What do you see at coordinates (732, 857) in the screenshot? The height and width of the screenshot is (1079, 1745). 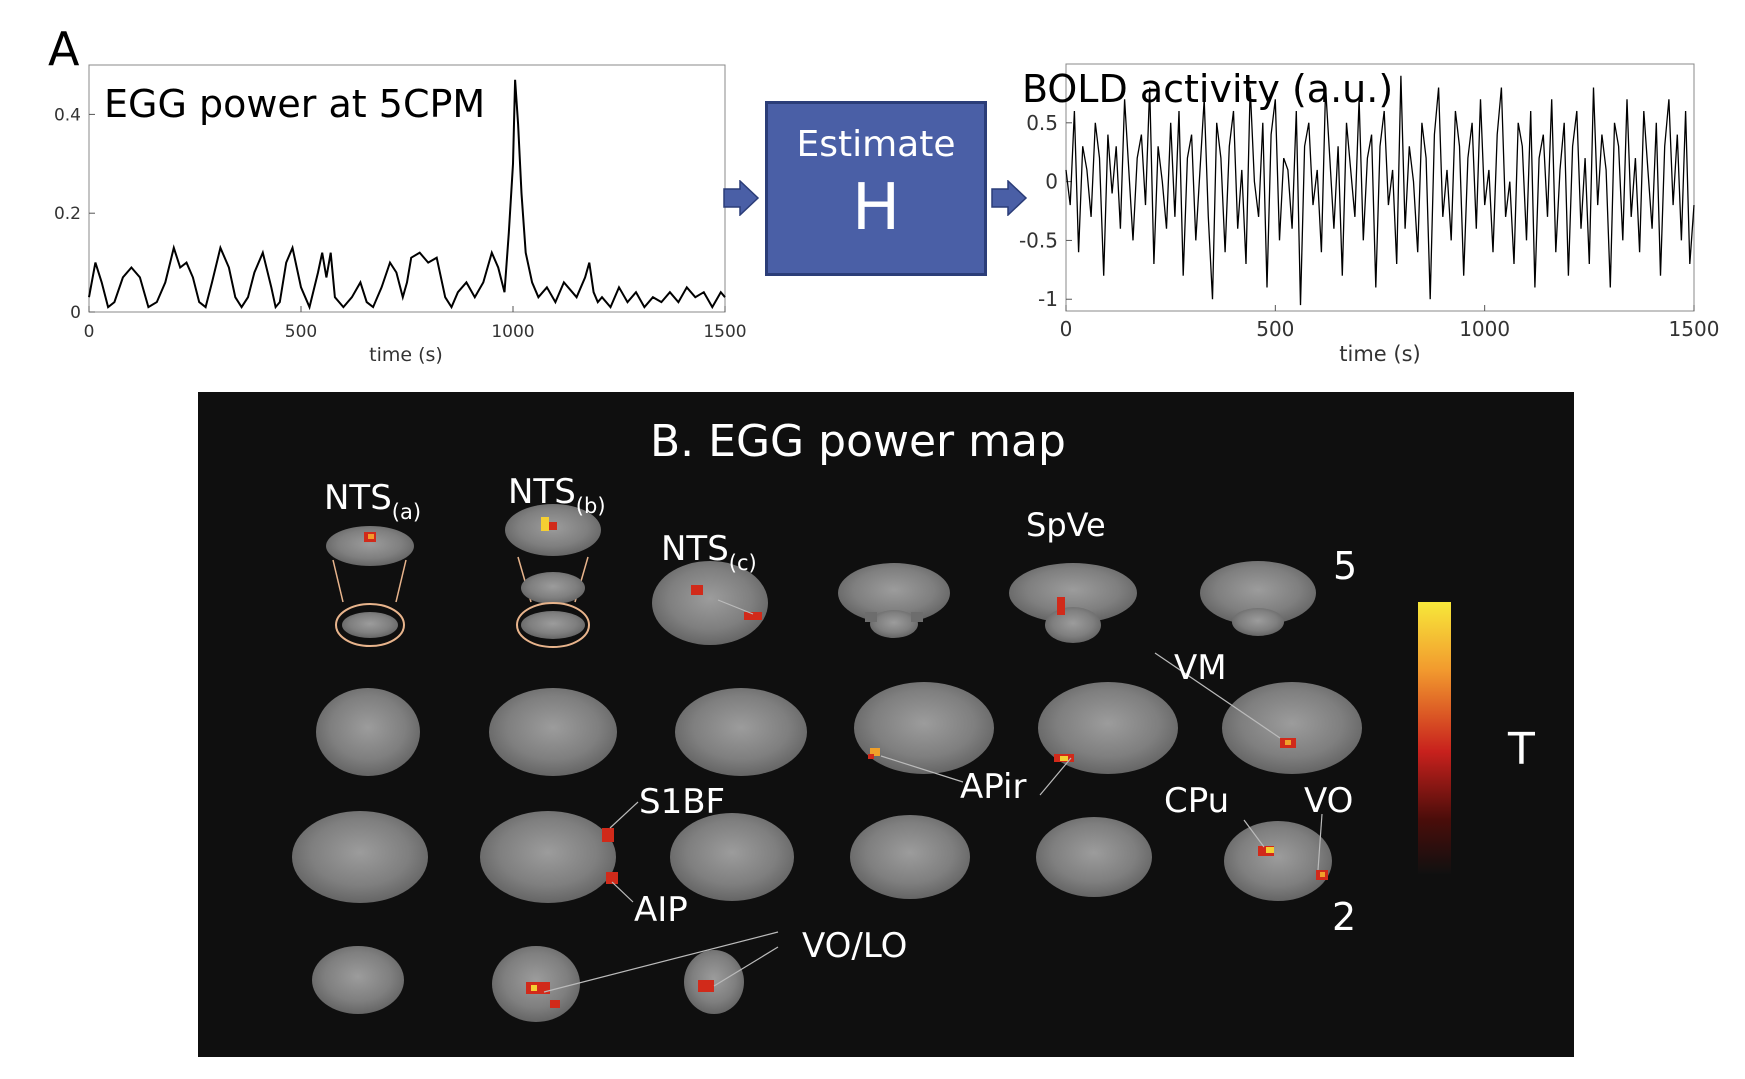 I see `brain-slice-r3c3` at bounding box center [732, 857].